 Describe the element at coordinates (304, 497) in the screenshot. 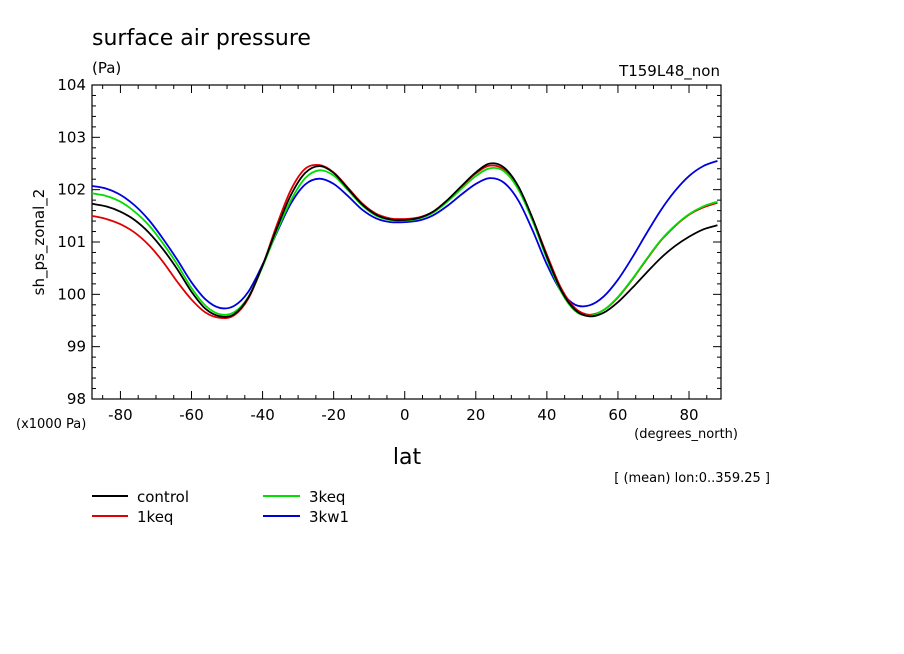

I see `legend-item-3keq: 3keq` at that location.